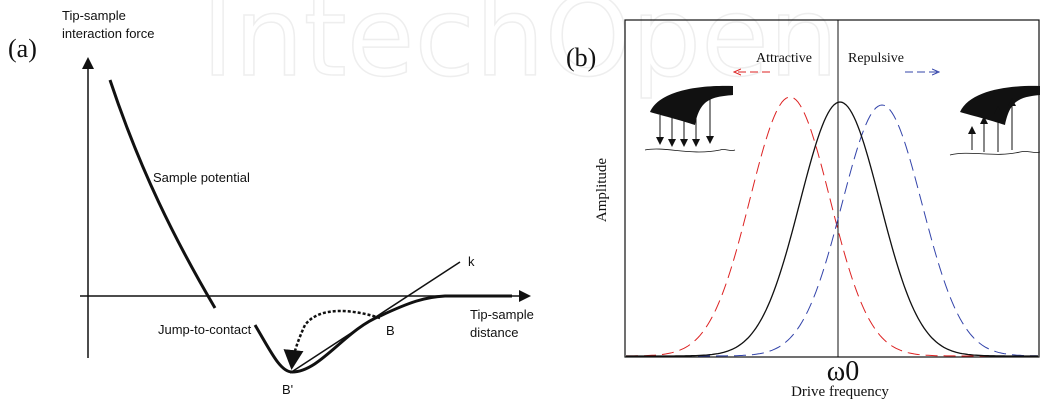  I want to click on x-axis-label: distance, so click(494, 332).